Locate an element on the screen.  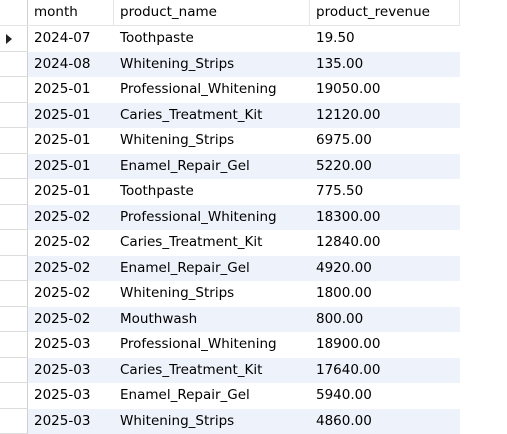
cell-product-revenue: 12120.00 is located at coordinates (385, 116).